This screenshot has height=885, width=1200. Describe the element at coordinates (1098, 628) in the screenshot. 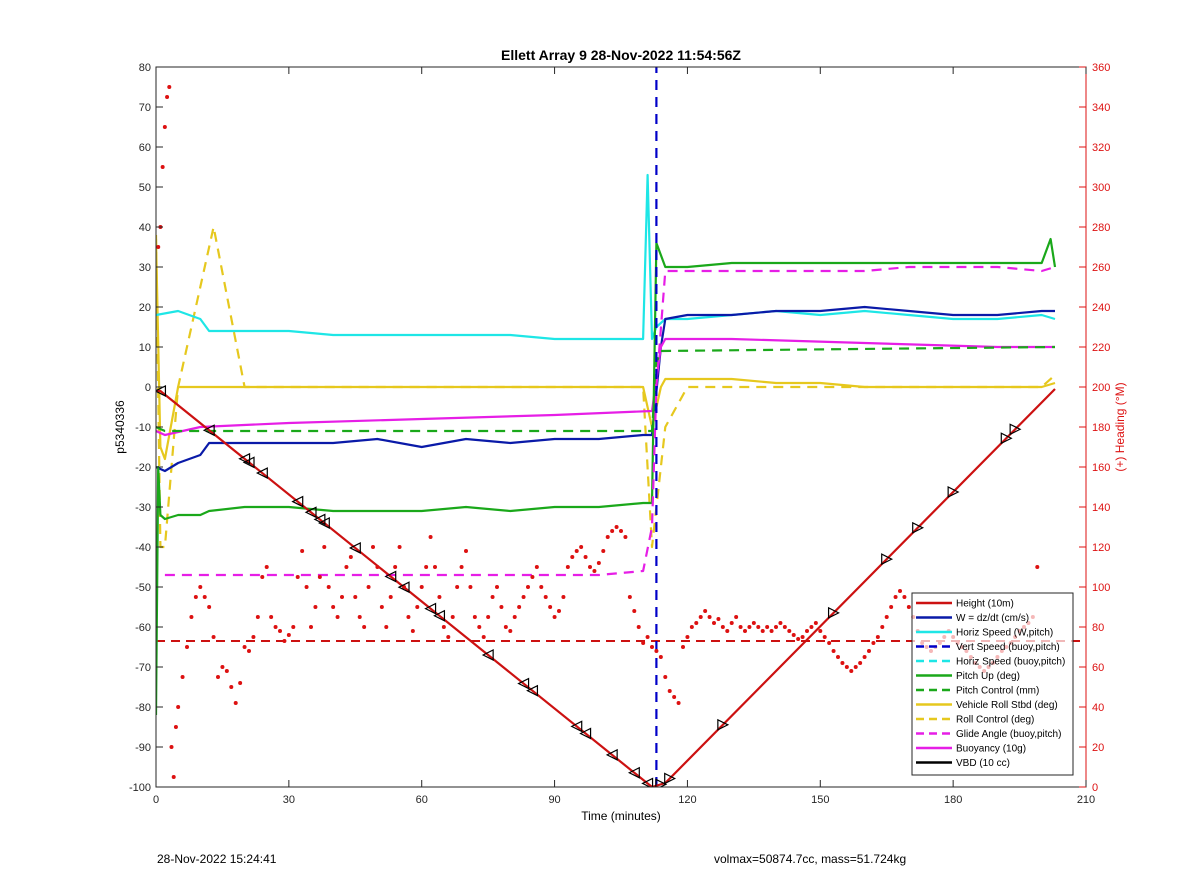

I see `y-tick-label-right: 80` at that location.